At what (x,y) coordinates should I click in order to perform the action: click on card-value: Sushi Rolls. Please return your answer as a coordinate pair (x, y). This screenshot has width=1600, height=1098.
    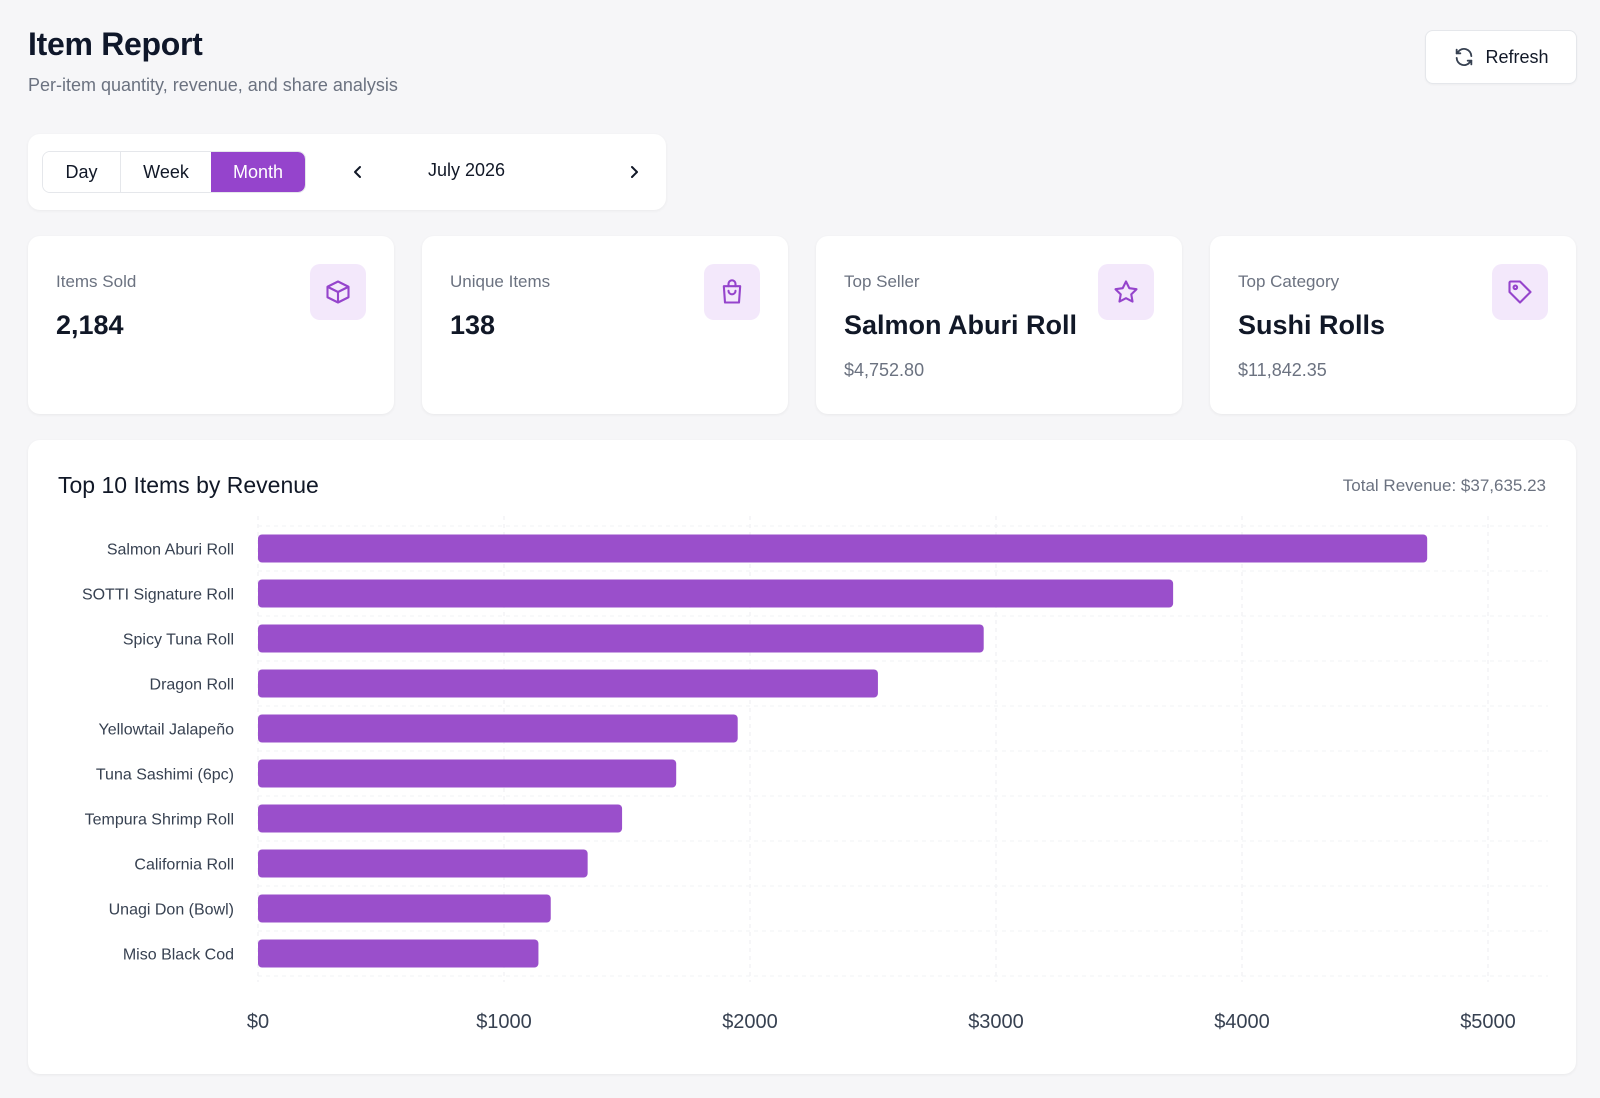
    Looking at the image, I should click on (1312, 325).